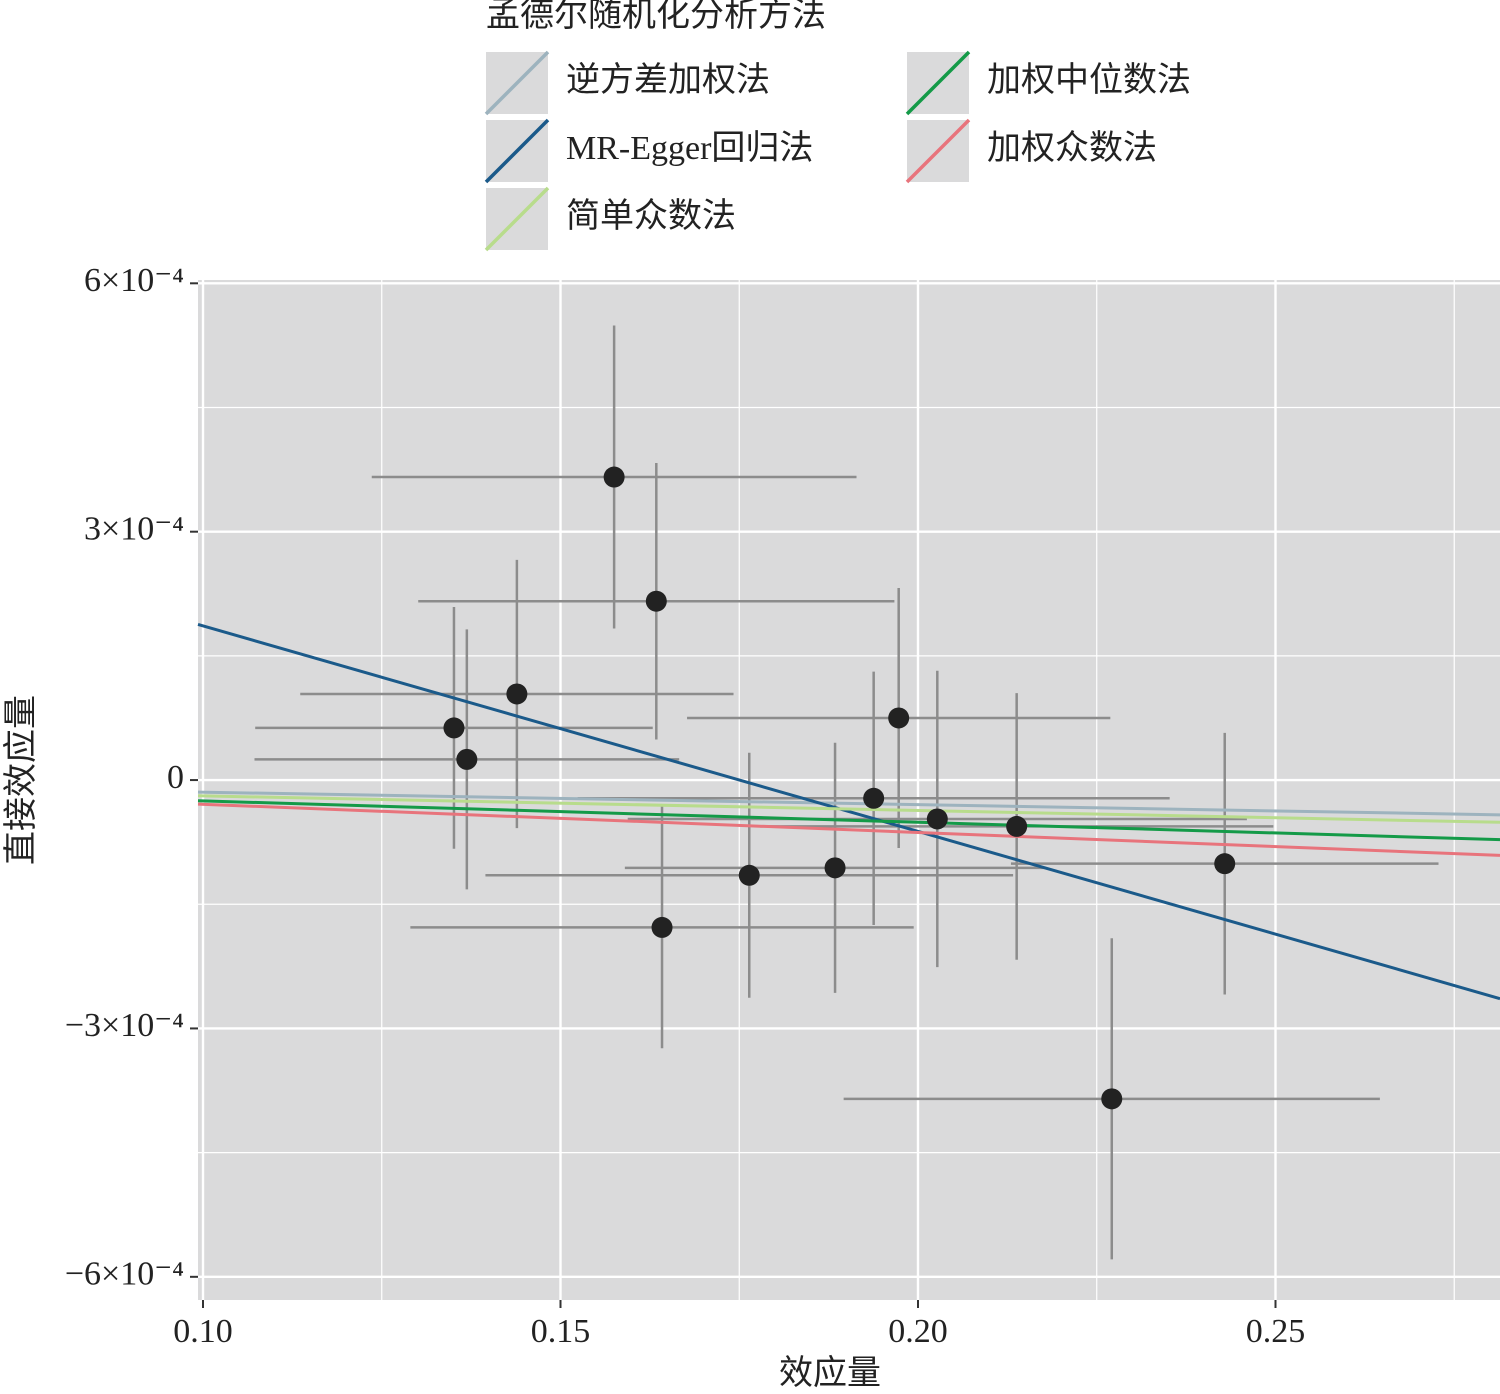 The image size is (1500, 1394). What do you see at coordinates (1089, 80) in the screenshot?
I see `legend-label: 加权中位数法` at bounding box center [1089, 80].